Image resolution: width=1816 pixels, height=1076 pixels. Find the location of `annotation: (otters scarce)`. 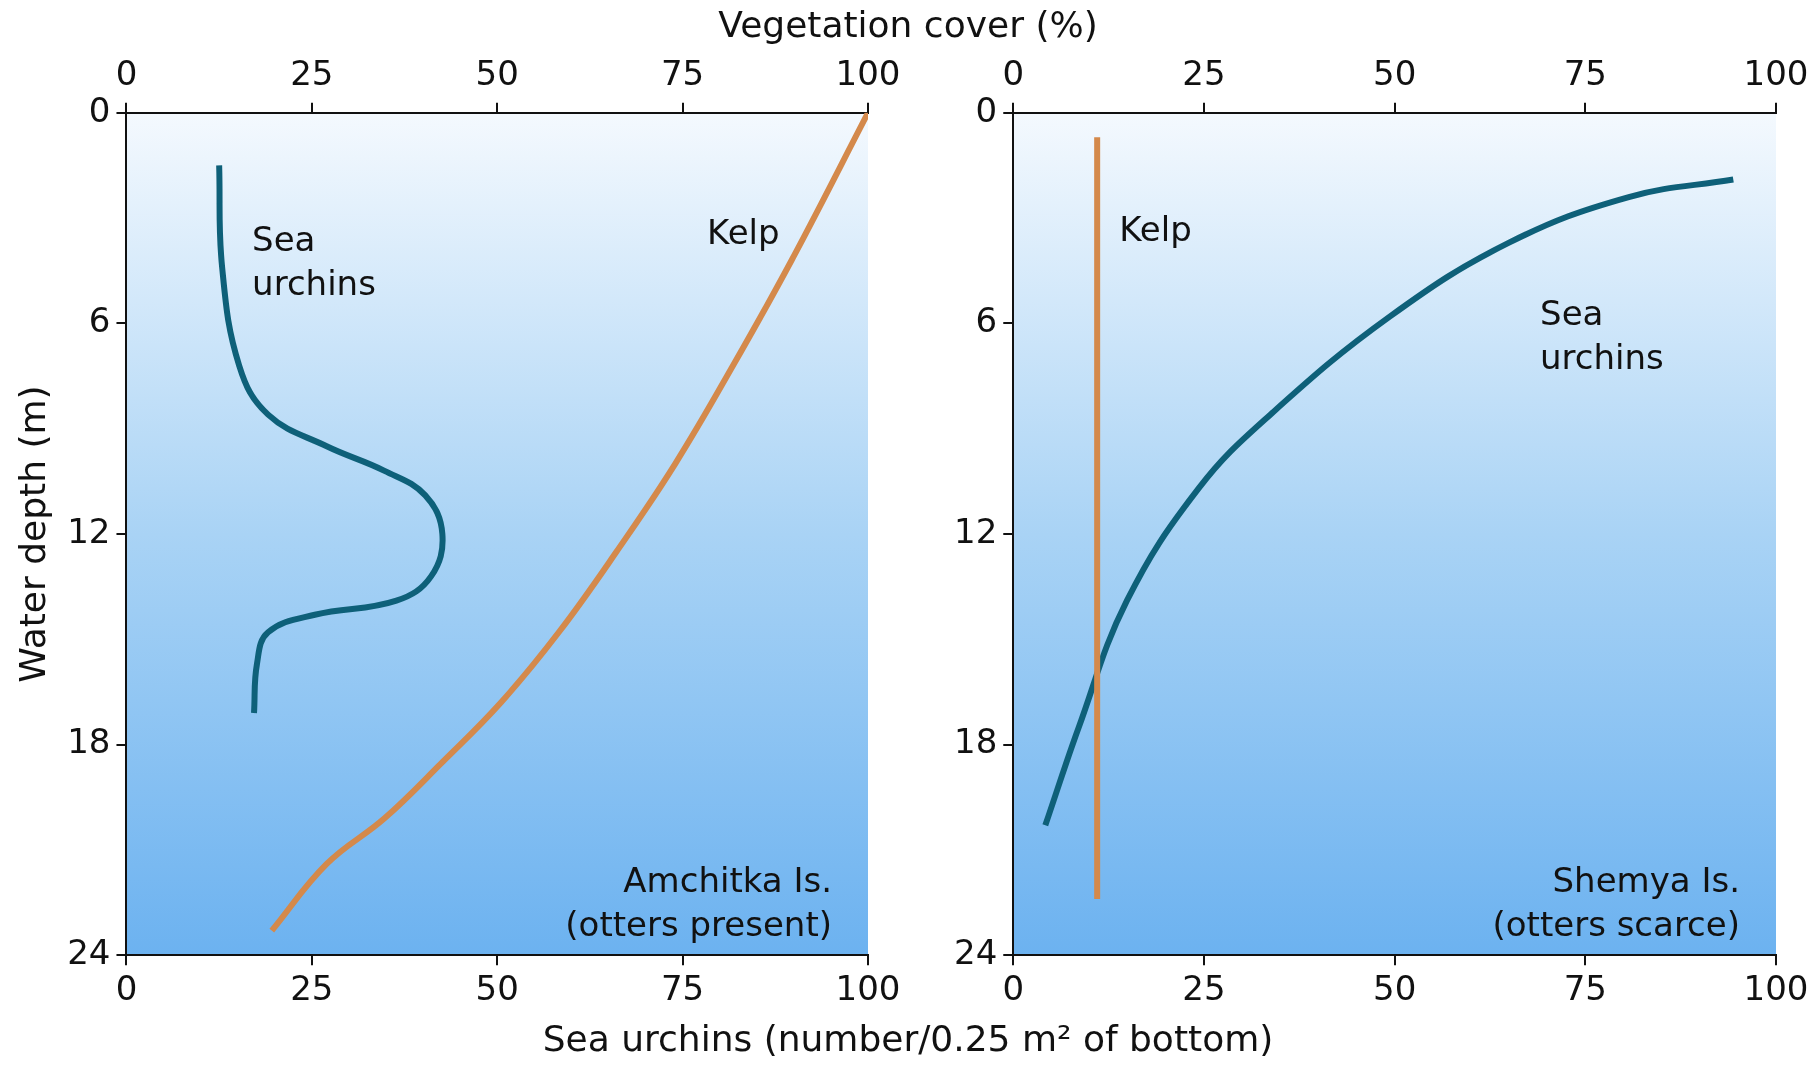

annotation: (otters scarce) is located at coordinates (1616, 924).